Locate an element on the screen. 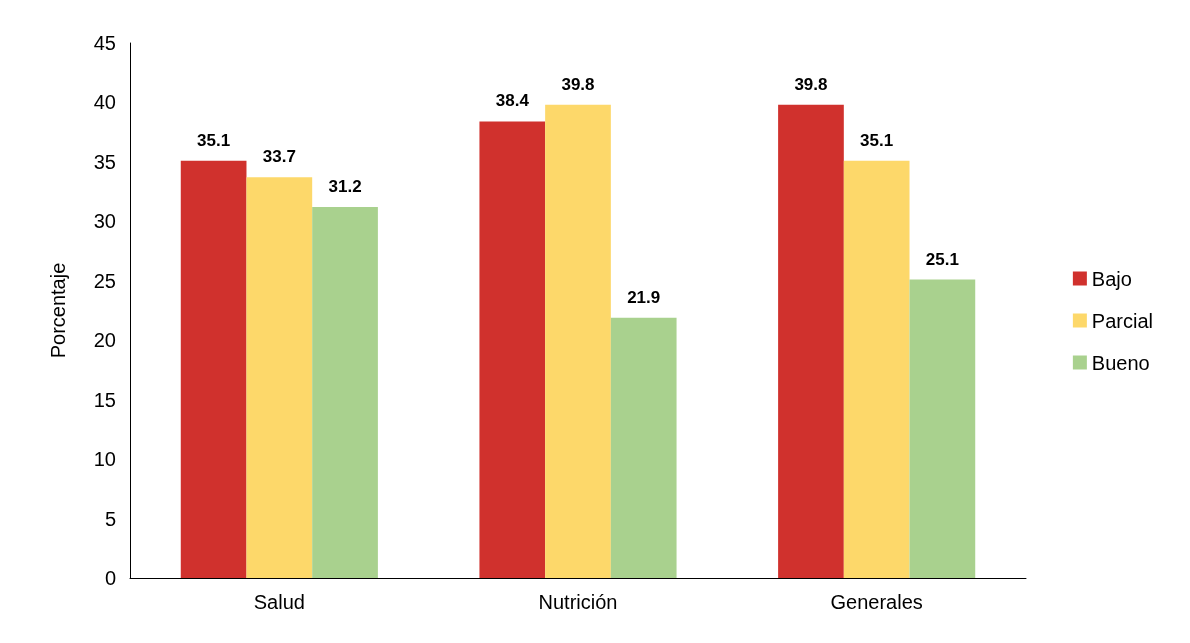 This screenshot has width=1190, height=643. legend-label: Bajo is located at coordinates (1111, 278).